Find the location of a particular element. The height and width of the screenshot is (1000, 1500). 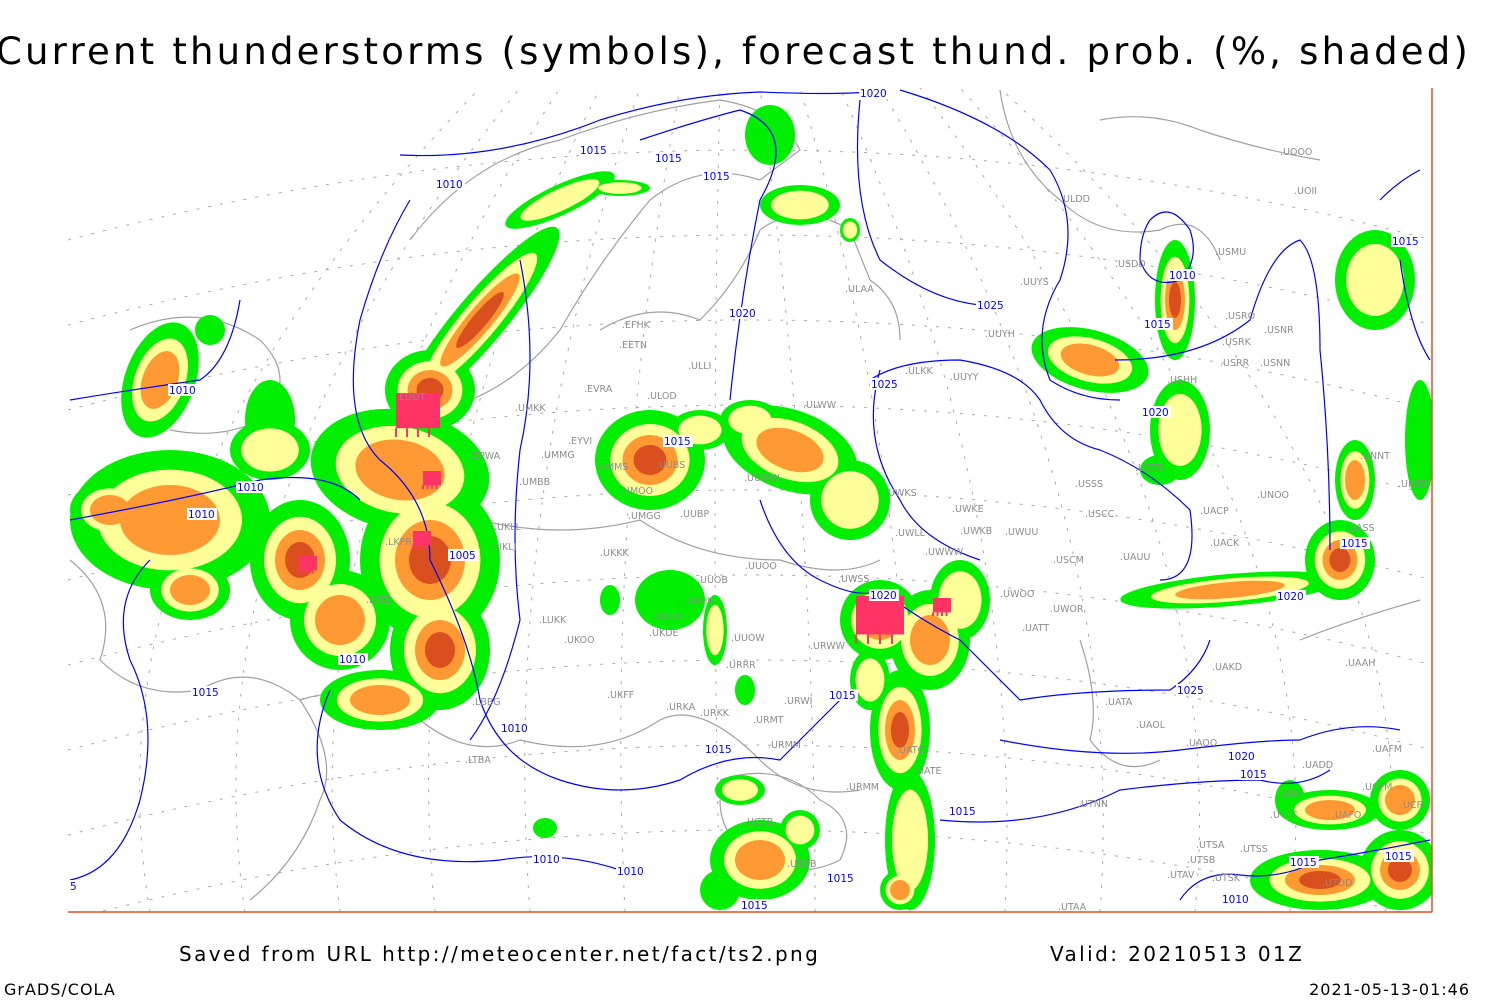

station-label: .UMMG is located at coordinates (558, 455).